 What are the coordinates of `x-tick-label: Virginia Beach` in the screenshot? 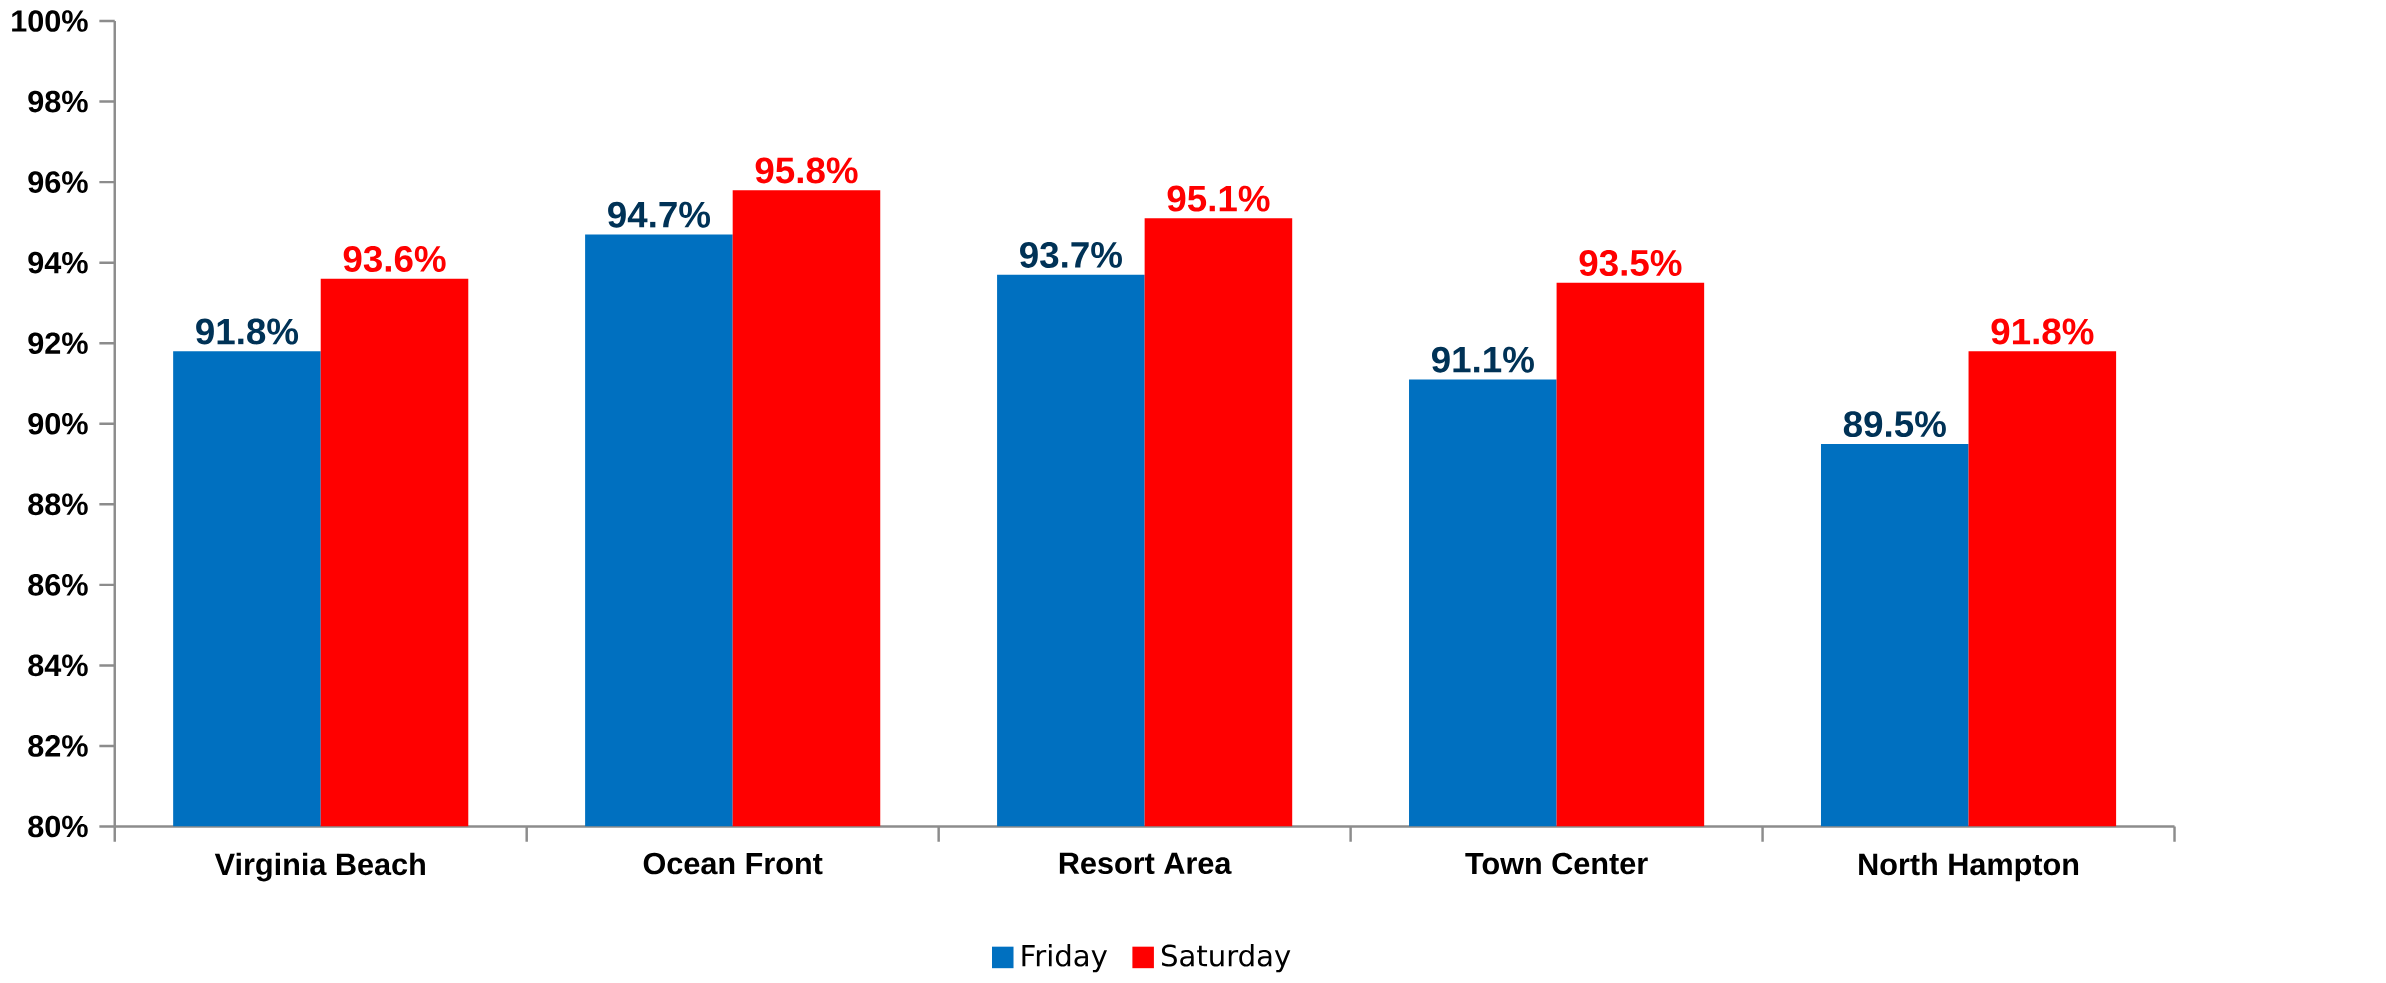 It's located at (319, 867).